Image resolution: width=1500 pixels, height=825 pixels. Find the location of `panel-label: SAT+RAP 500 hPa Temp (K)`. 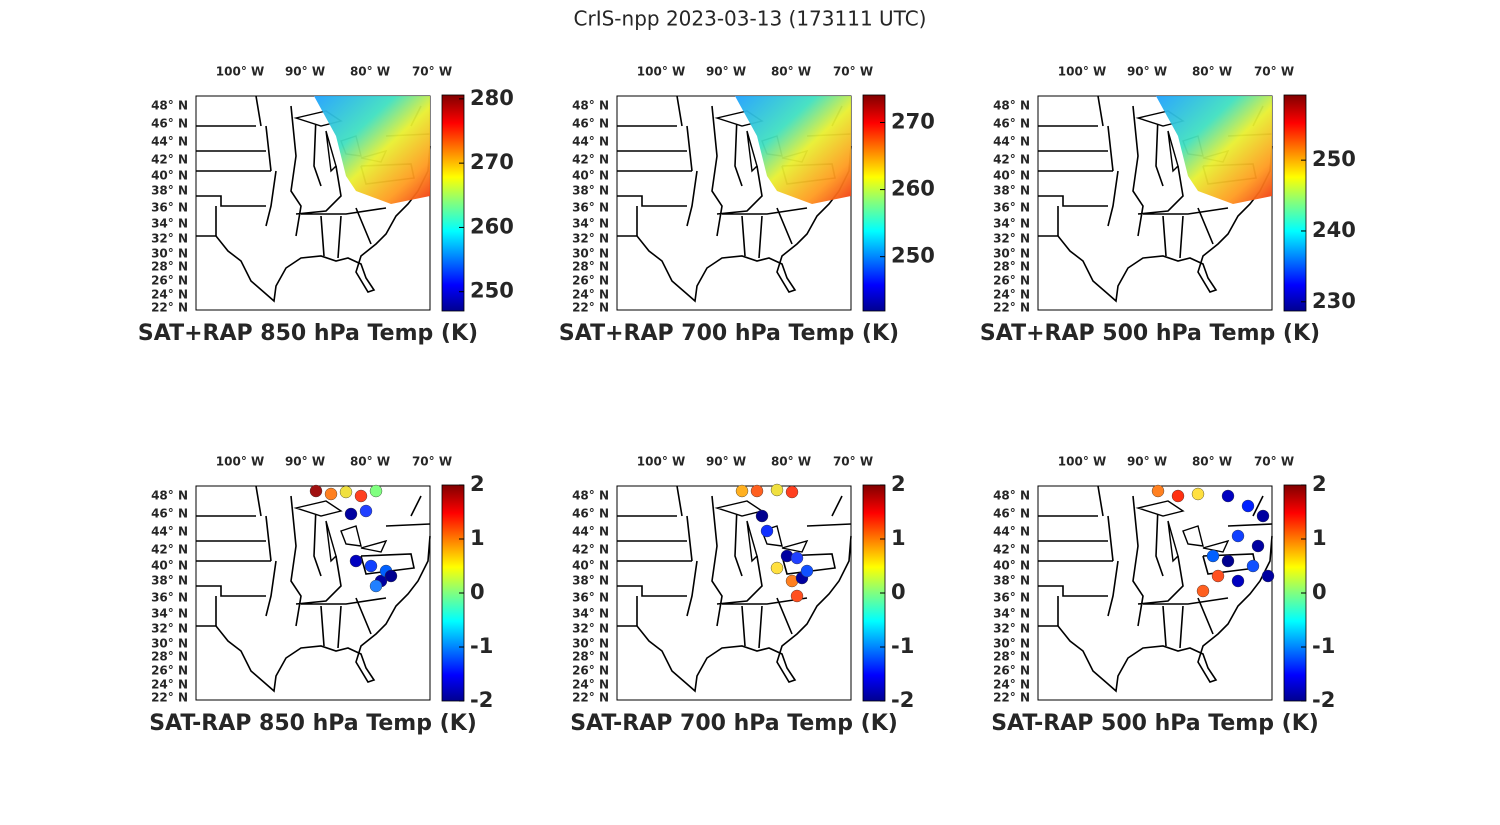

panel-label: SAT+RAP 500 hPa Temp (K) is located at coordinates (1150, 333).